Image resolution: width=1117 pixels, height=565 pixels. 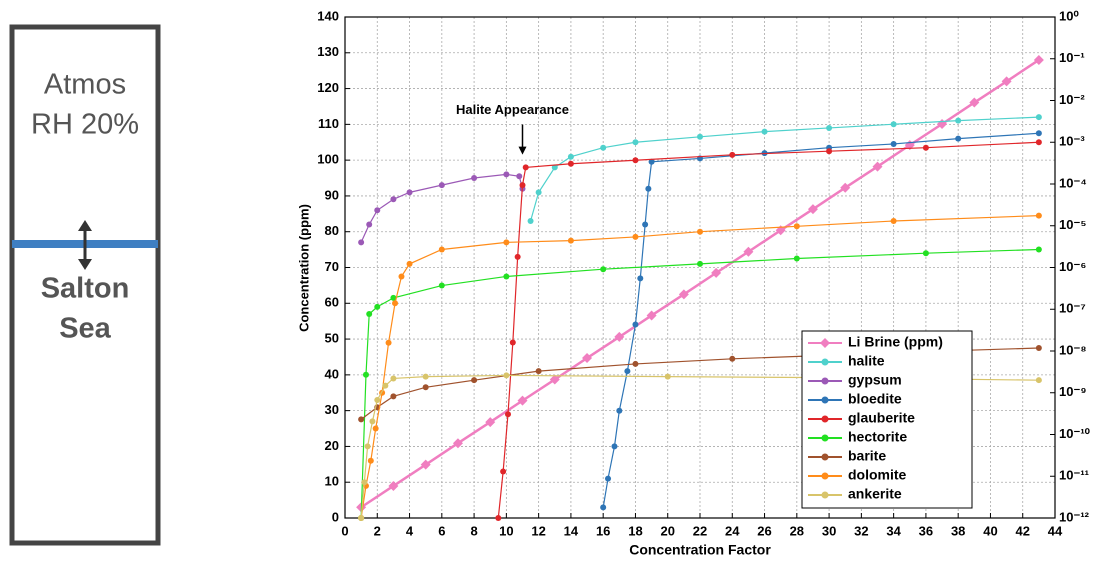 What do you see at coordinates (1055, 530) in the screenshot?
I see `x-tick-label: 44` at bounding box center [1055, 530].